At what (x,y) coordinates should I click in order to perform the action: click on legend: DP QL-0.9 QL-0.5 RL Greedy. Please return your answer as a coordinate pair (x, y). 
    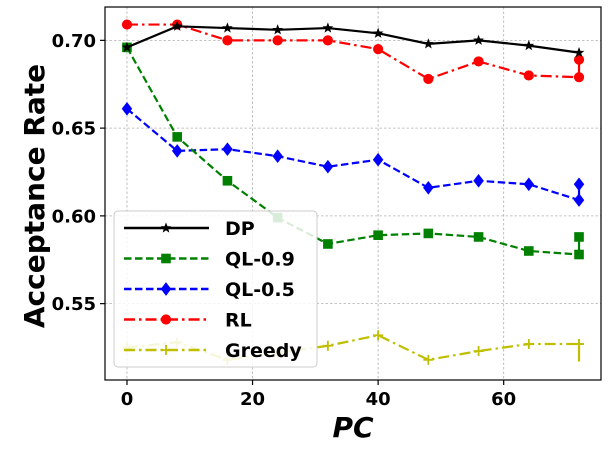
    Looking at the image, I should click on (215, 289).